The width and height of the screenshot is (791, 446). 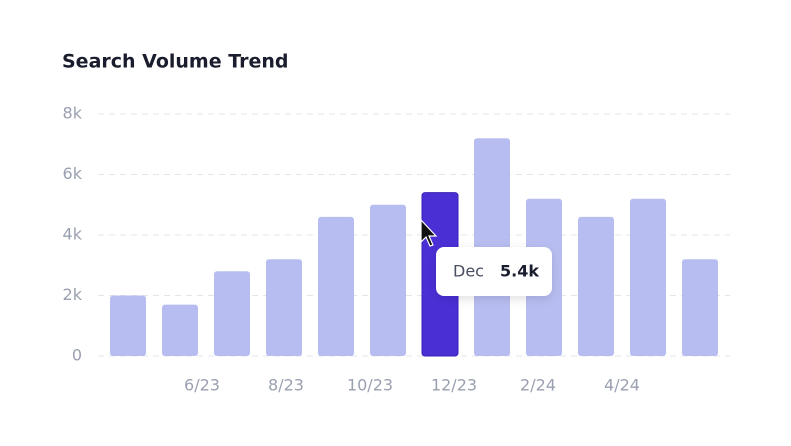 I want to click on x-tick-label: 12/23, so click(x=454, y=385).